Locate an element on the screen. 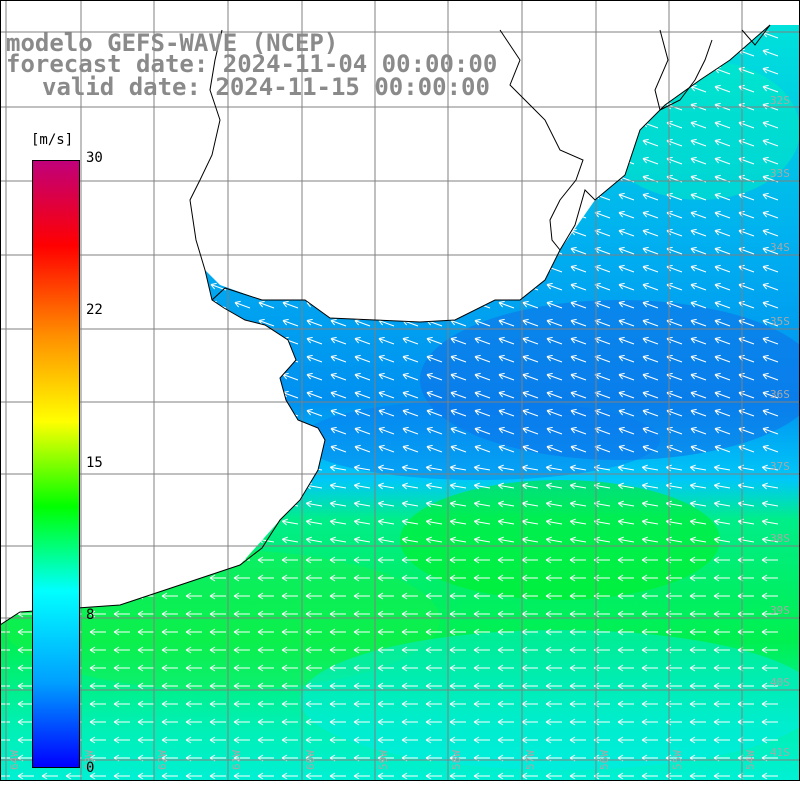  lon-label: 63W is located at coordinates (89, 760).